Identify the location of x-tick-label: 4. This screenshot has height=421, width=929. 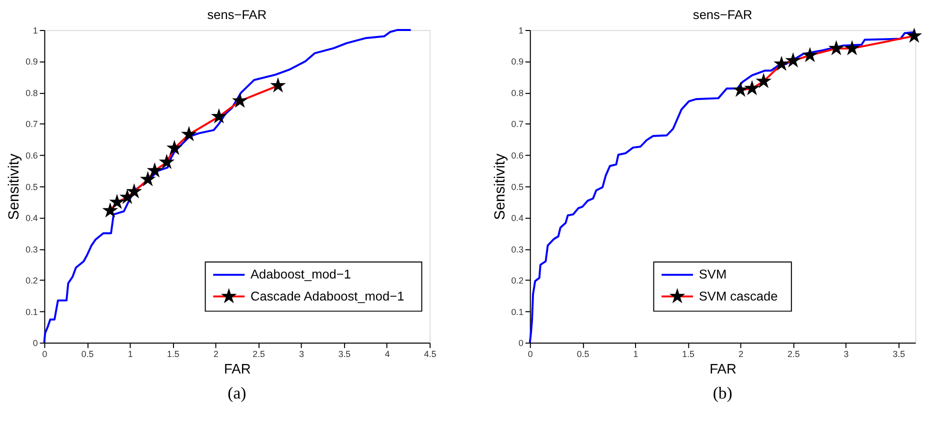
(387, 353).